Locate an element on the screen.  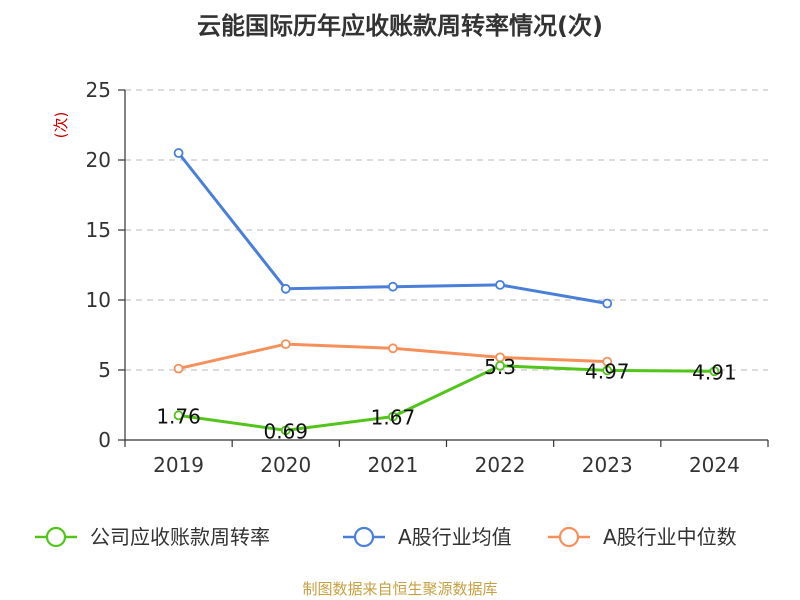
series-0-point-2023 is located at coordinates (607, 370).